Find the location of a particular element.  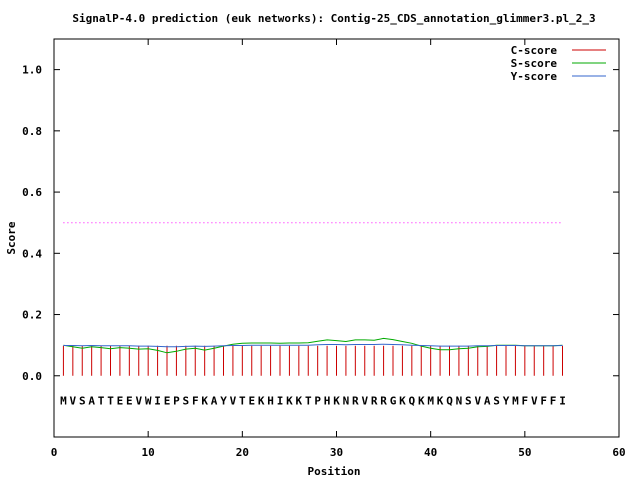

legend-label: S-score is located at coordinates (534, 63).